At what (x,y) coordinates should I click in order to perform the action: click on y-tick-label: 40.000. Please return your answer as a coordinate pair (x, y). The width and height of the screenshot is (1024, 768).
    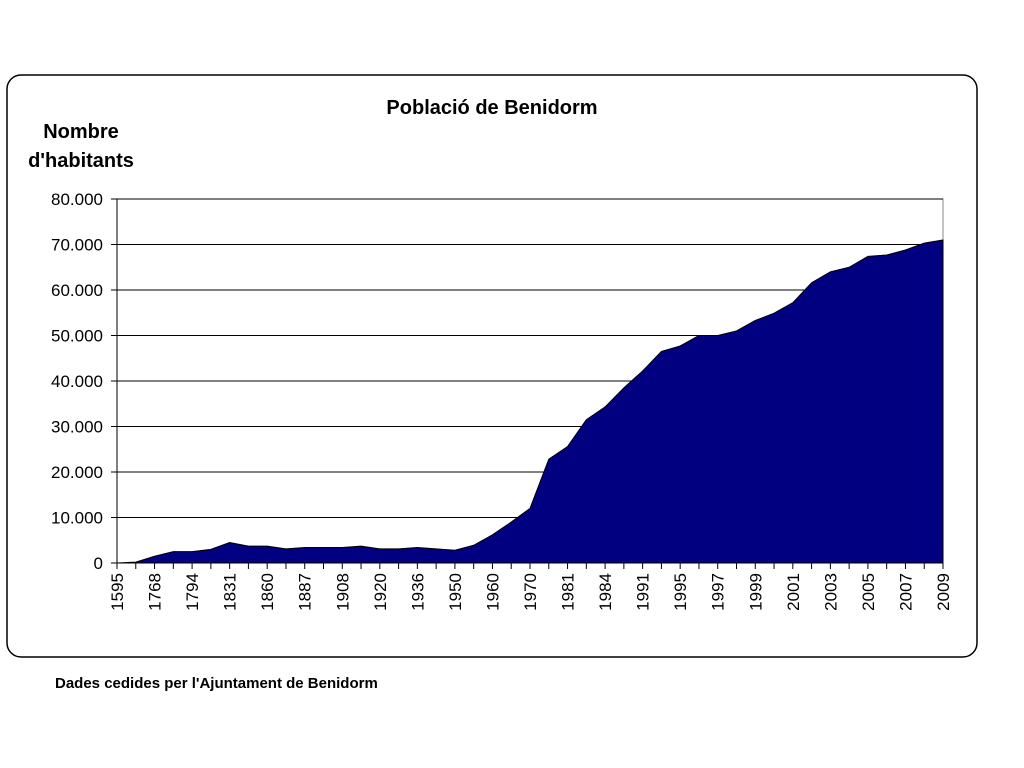
    Looking at the image, I should click on (77, 381).